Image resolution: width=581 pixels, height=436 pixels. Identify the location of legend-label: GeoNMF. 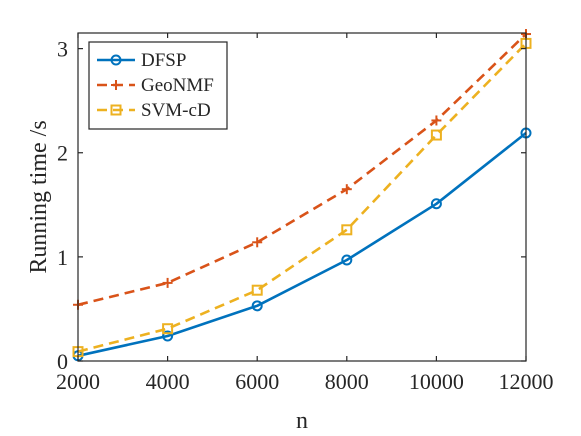
(177, 85).